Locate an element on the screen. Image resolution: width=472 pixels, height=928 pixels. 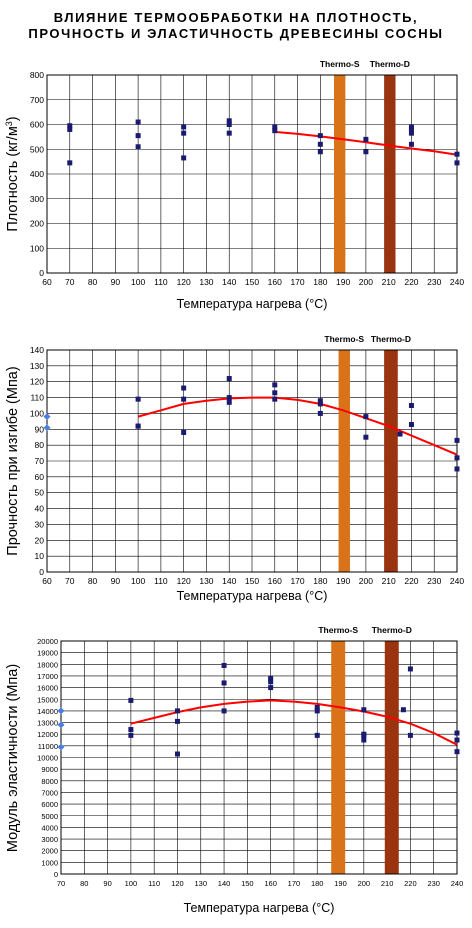
y-tick-label: 1000 is located at coordinates (49, 862).